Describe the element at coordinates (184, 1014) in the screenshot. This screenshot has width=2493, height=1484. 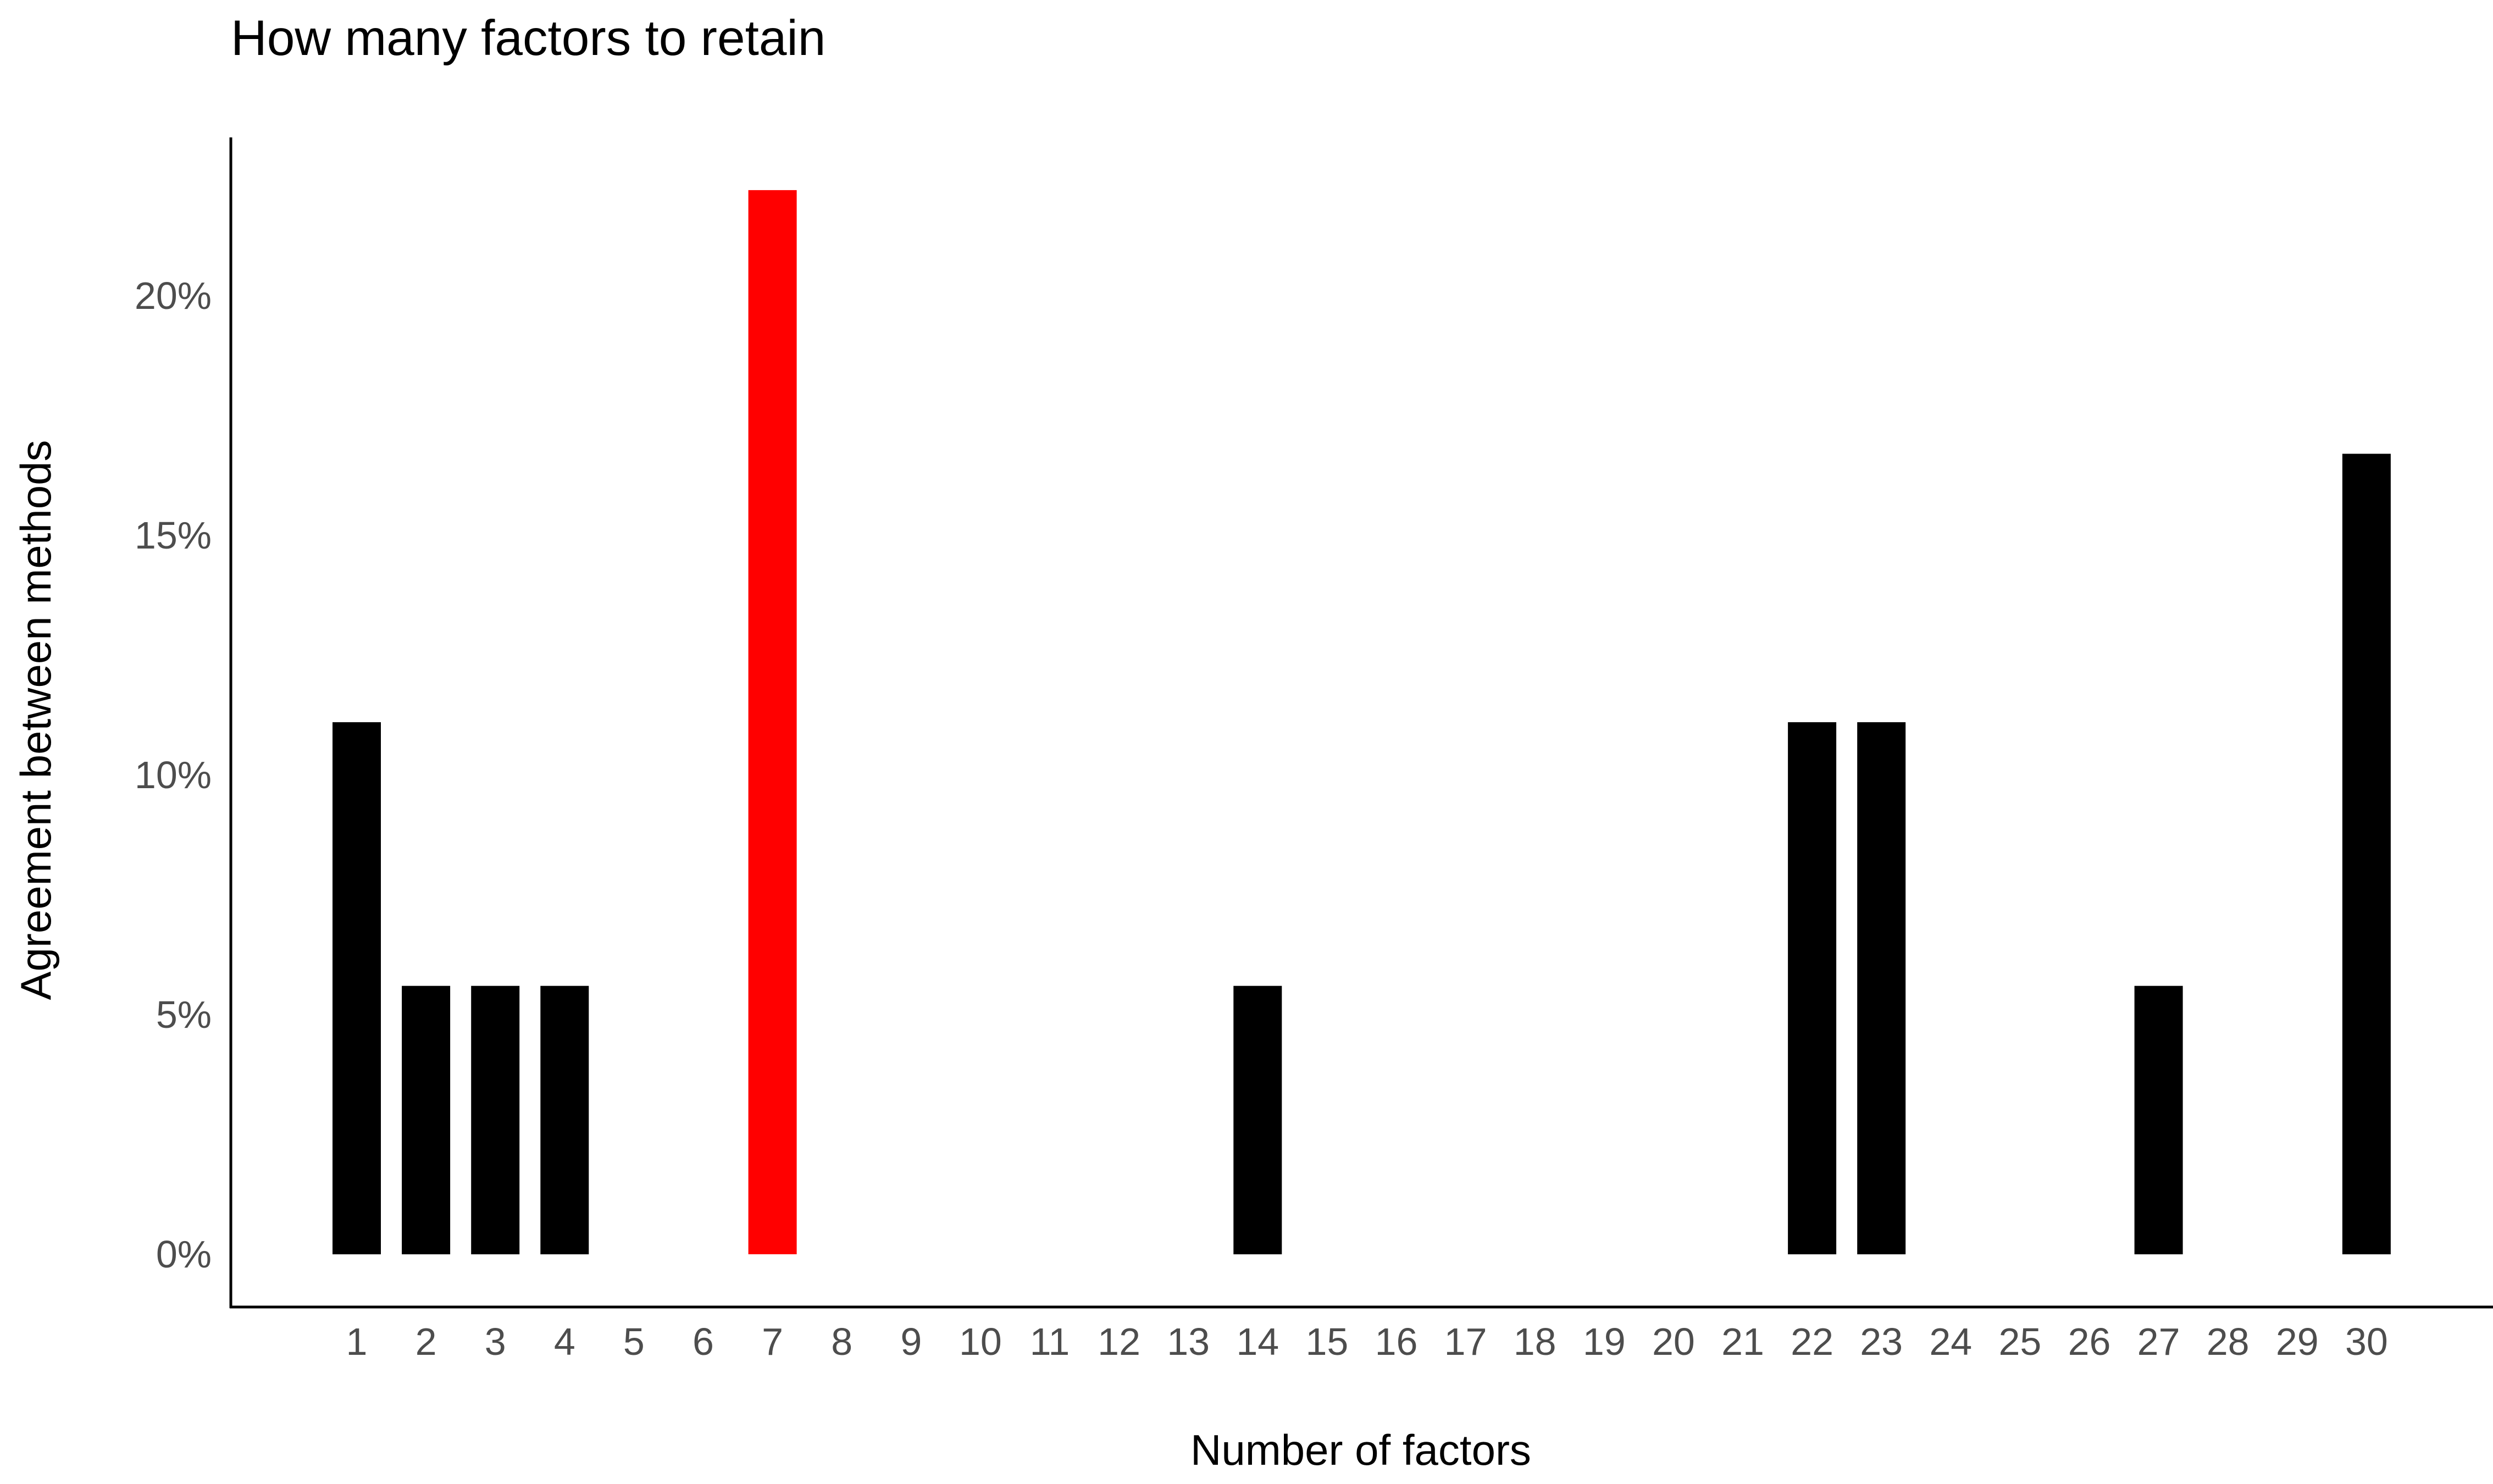
I see `y-tick-label: 5%` at that location.